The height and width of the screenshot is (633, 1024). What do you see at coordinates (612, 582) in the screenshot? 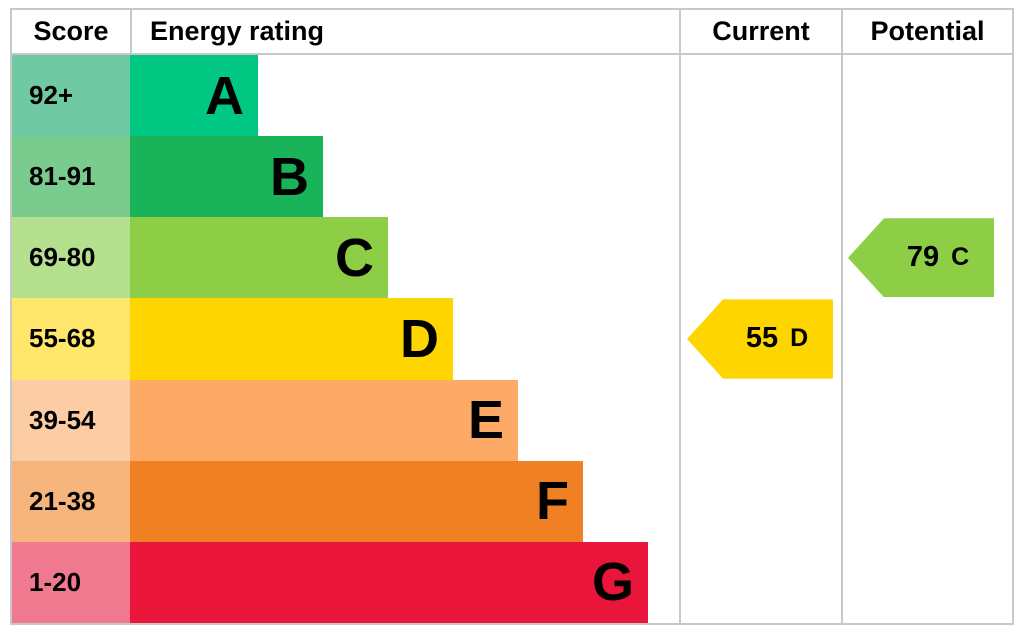
I see `band-letter: G` at bounding box center [612, 582].